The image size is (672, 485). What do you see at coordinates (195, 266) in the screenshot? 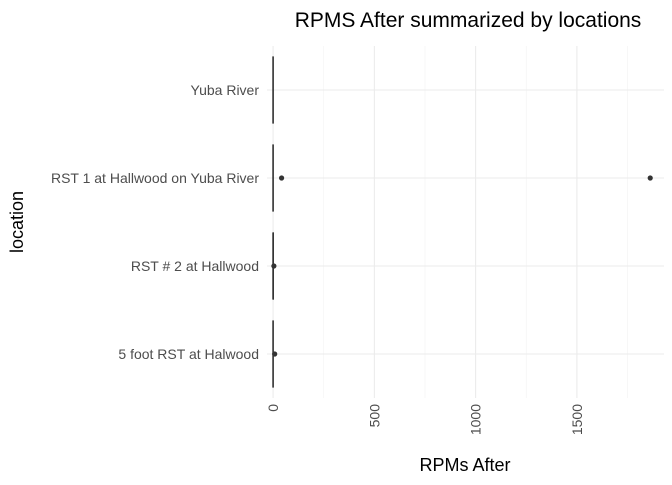
I see `y-tick-label: RST # 2 at Hallwood` at bounding box center [195, 266].